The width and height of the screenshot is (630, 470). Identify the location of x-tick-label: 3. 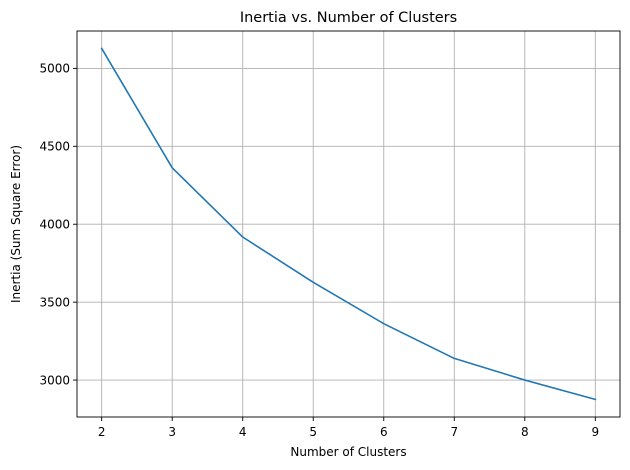
(172, 432).